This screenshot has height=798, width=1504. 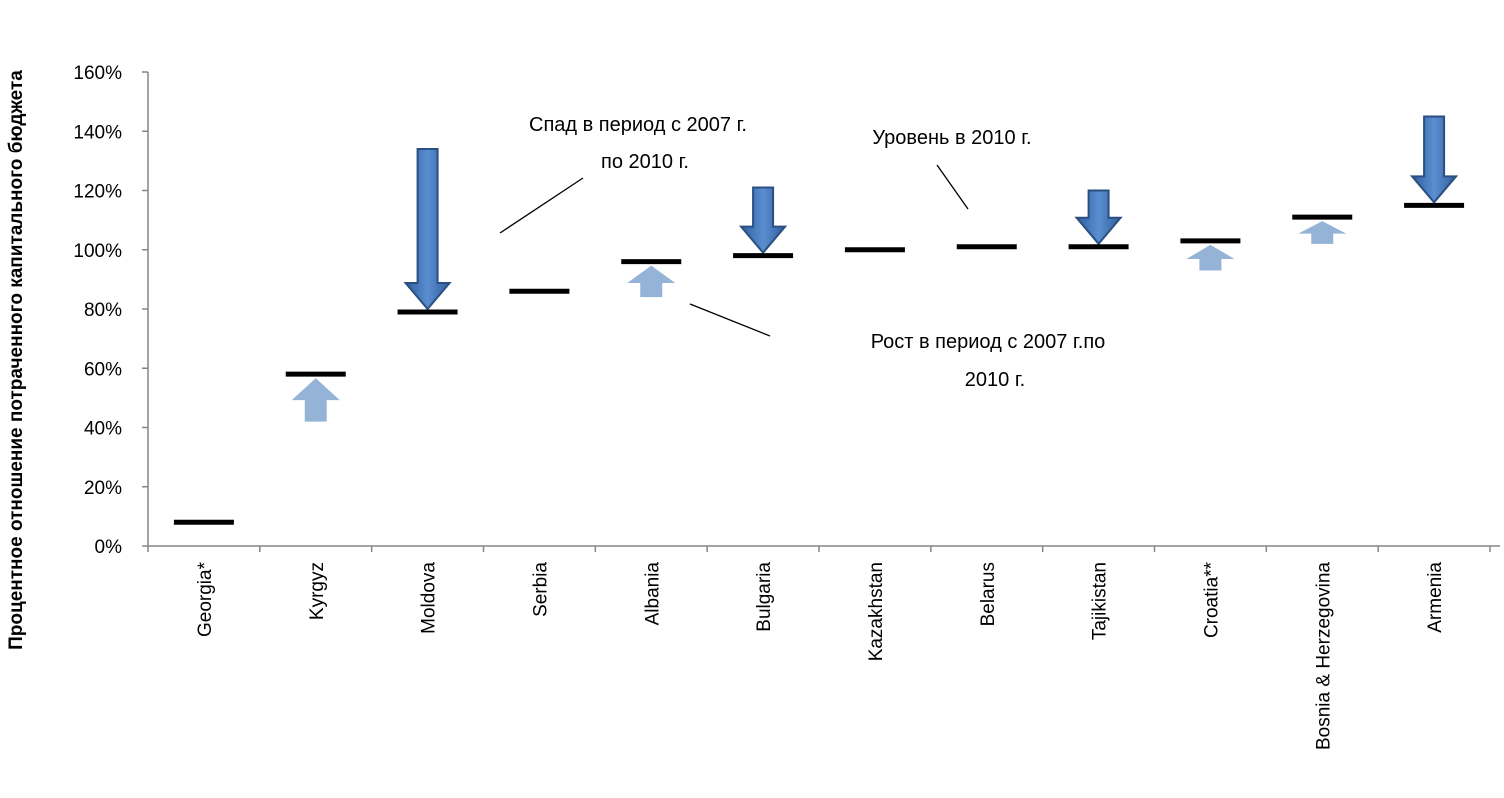 I want to click on annotation-growth-leader, so click(x=730, y=320).